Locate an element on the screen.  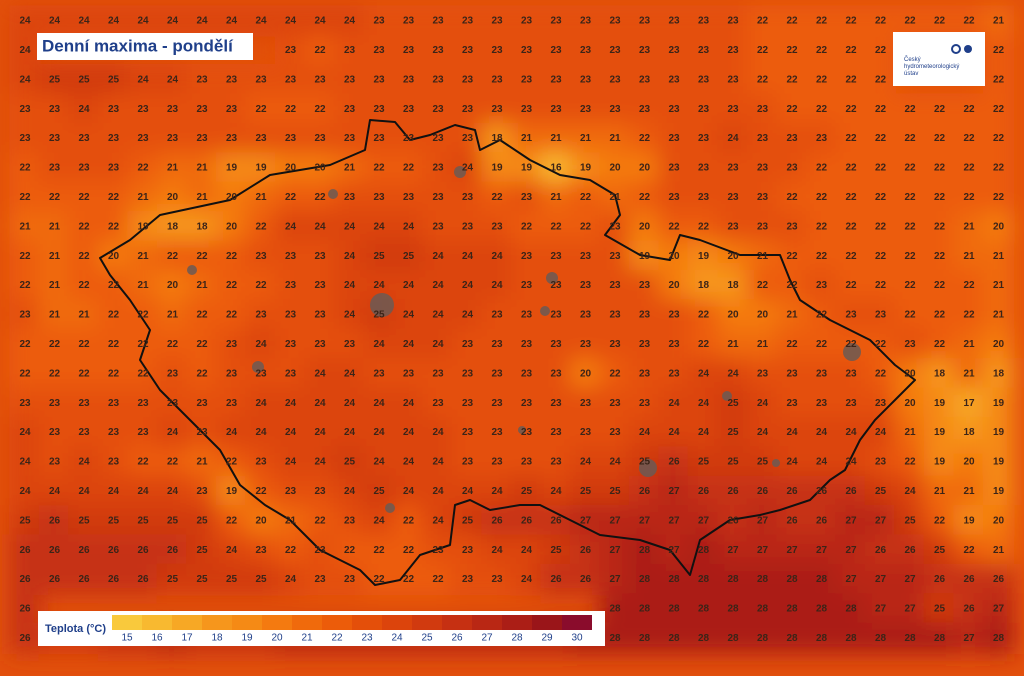
value-label: 19 is located at coordinates (232, 168).